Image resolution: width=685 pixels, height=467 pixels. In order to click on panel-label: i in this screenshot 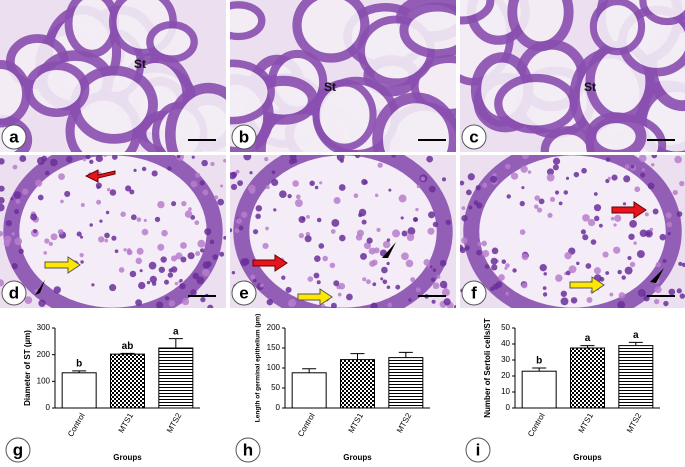, I will do `click(478, 449)`.